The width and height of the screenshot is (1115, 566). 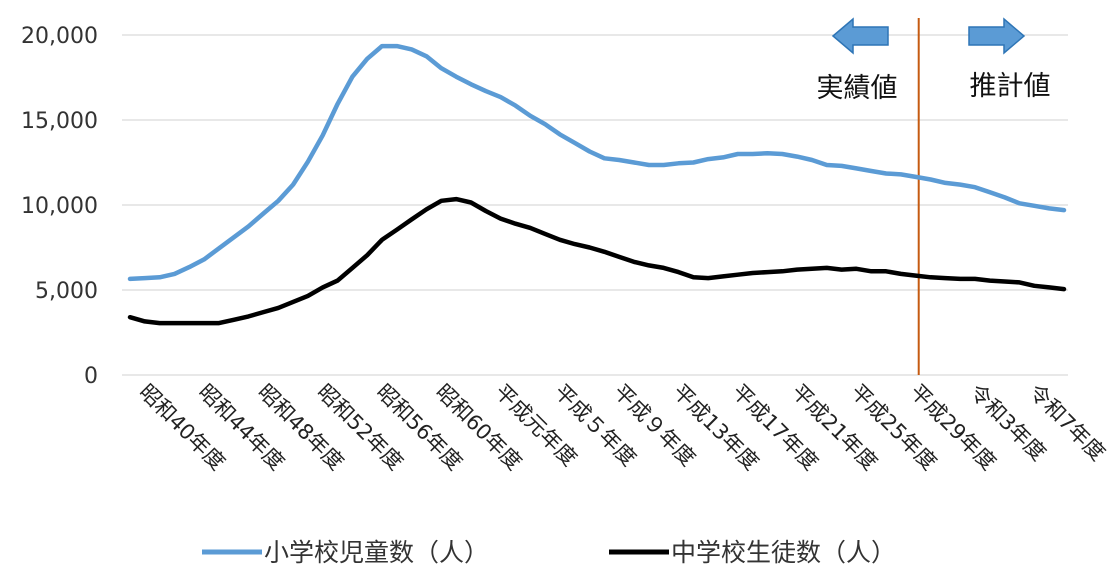 I want to click on y-tick-label: 5,000, so click(x=66, y=291).